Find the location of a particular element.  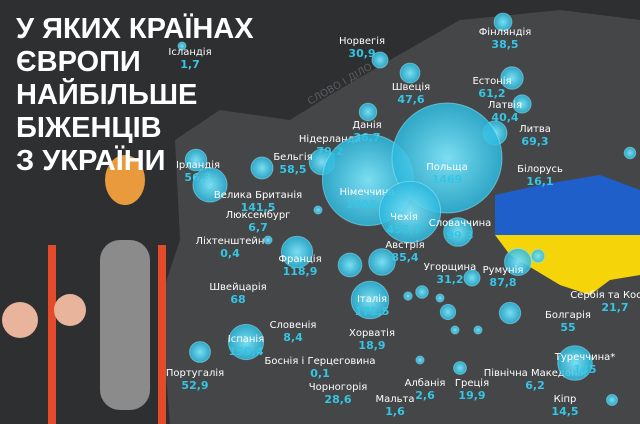

country-name: Ліхтенштейн is located at coordinates (230, 241).